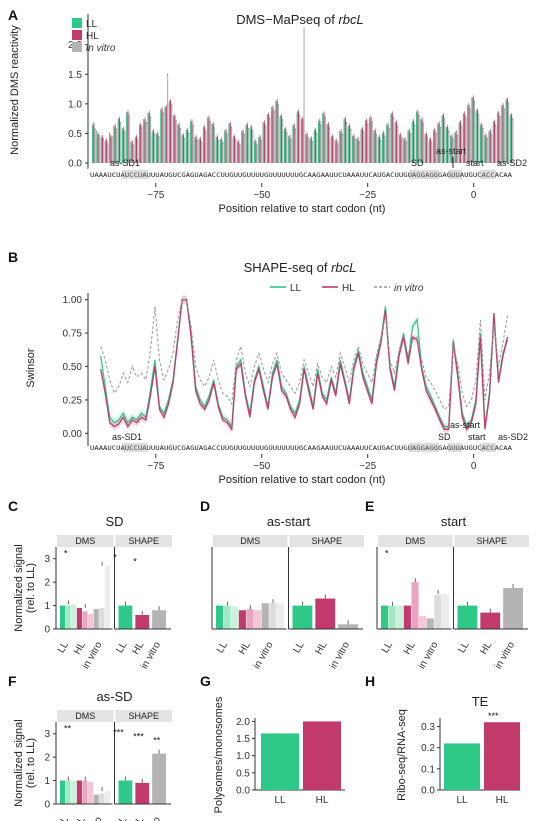  I want to click on panel-h-ytick-label: 0.1, so click(428, 769).